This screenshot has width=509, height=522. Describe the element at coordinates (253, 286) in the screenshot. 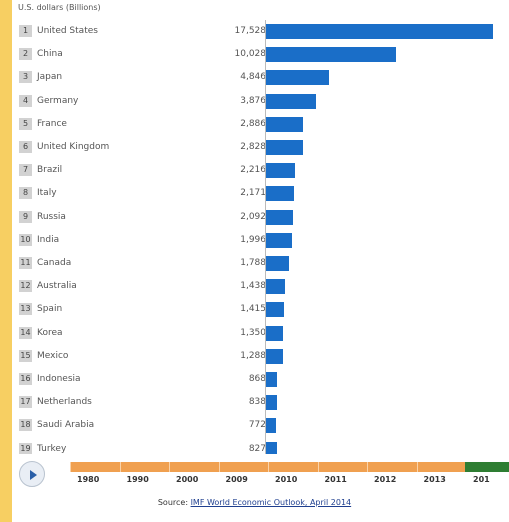

I see `value-label: 1,438` at that location.